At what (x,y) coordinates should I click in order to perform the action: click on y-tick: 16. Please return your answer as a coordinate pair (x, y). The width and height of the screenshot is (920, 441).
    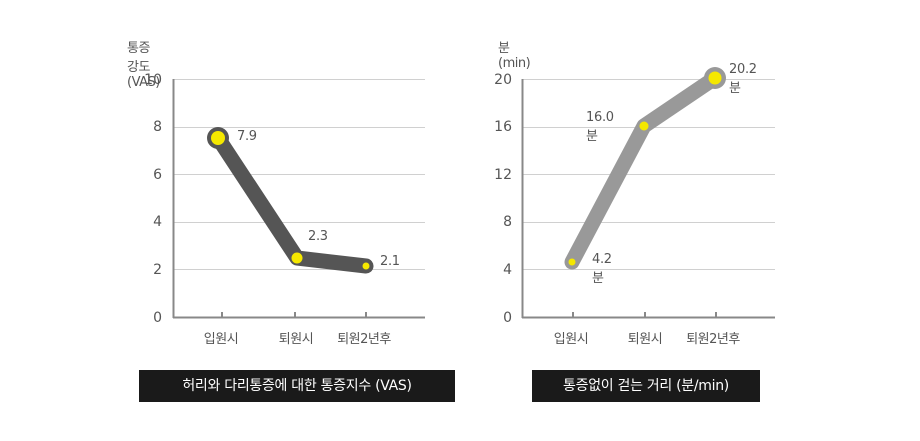
    Looking at the image, I should click on (503, 127).